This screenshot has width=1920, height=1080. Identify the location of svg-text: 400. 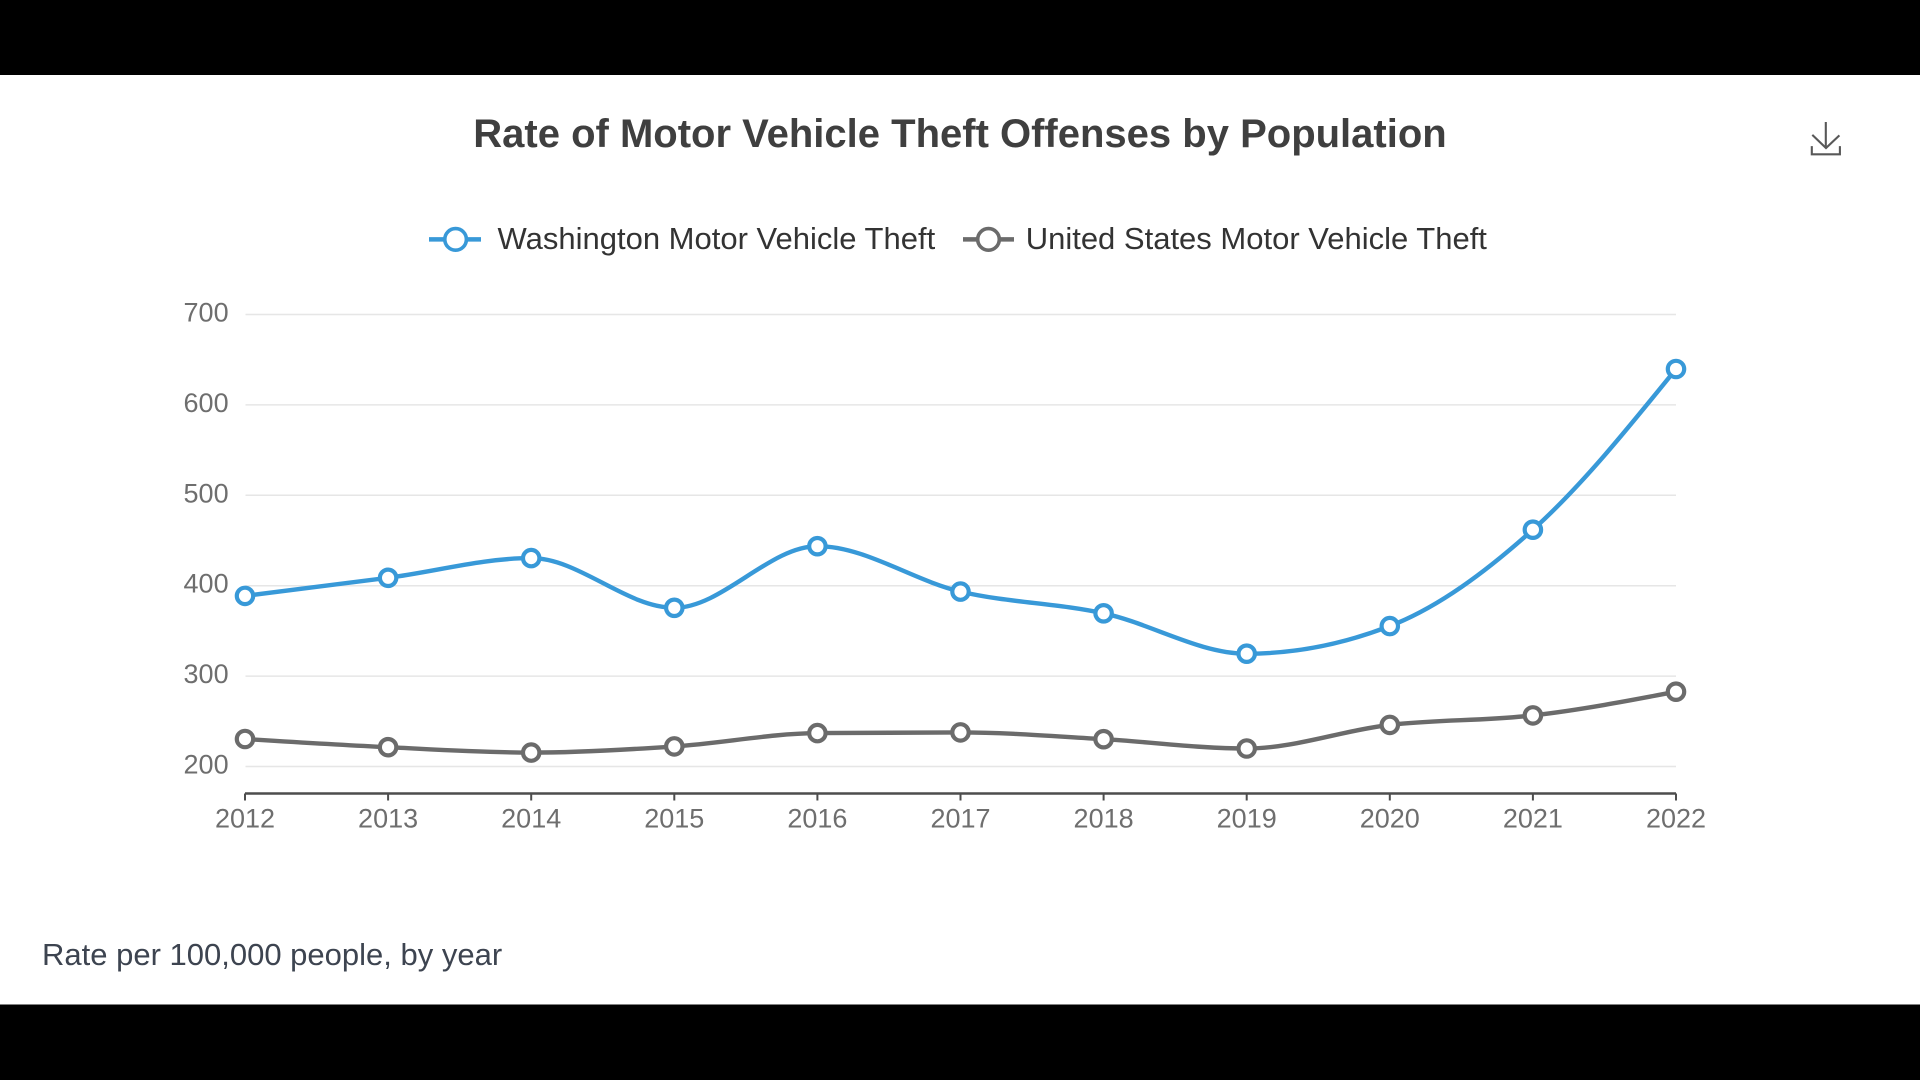
(206, 584).